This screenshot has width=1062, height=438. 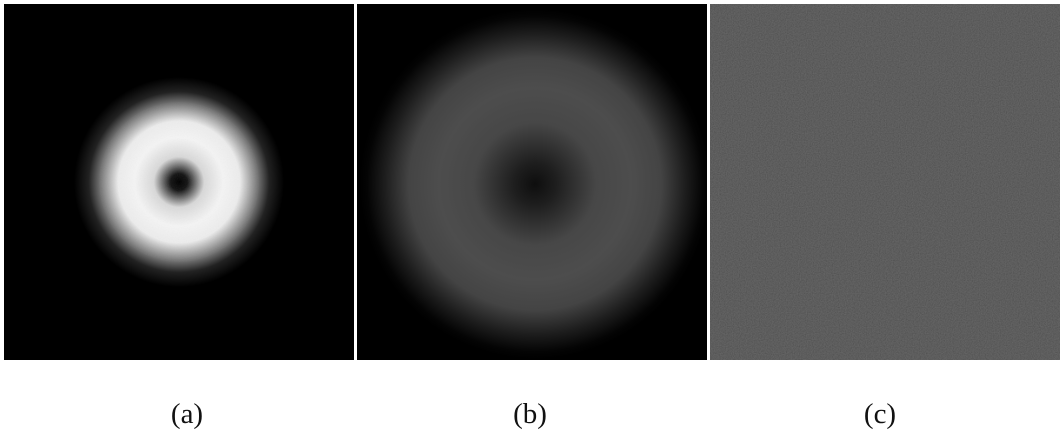 What do you see at coordinates (530, 414) in the screenshot?
I see `caption-b: (b)` at bounding box center [530, 414].